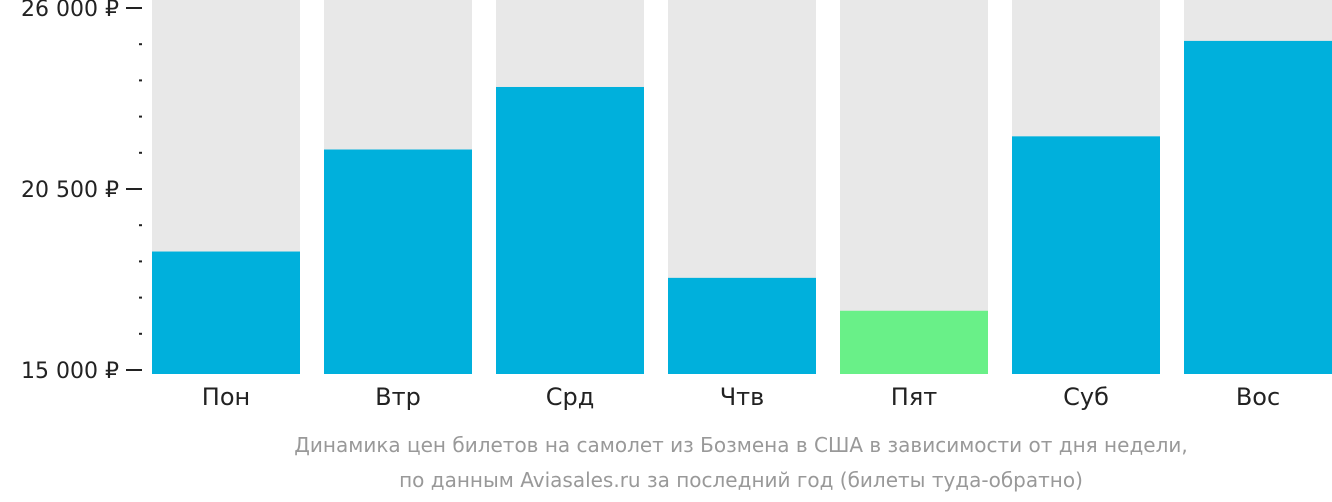 The width and height of the screenshot is (1332, 502). Describe the element at coordinates (398, 397) in the screenshot. I see `x-category-label: Втр` at that location.